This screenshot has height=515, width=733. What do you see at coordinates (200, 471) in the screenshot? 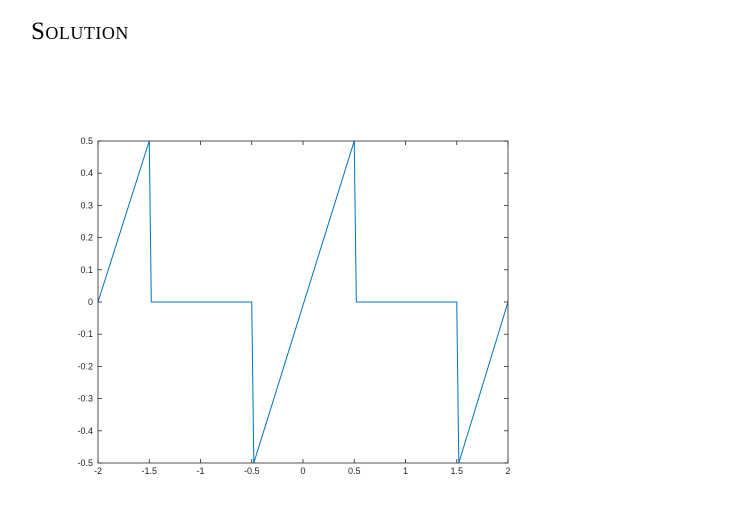
I see `x-tick-label: -1` at bounding box center [200, 471].